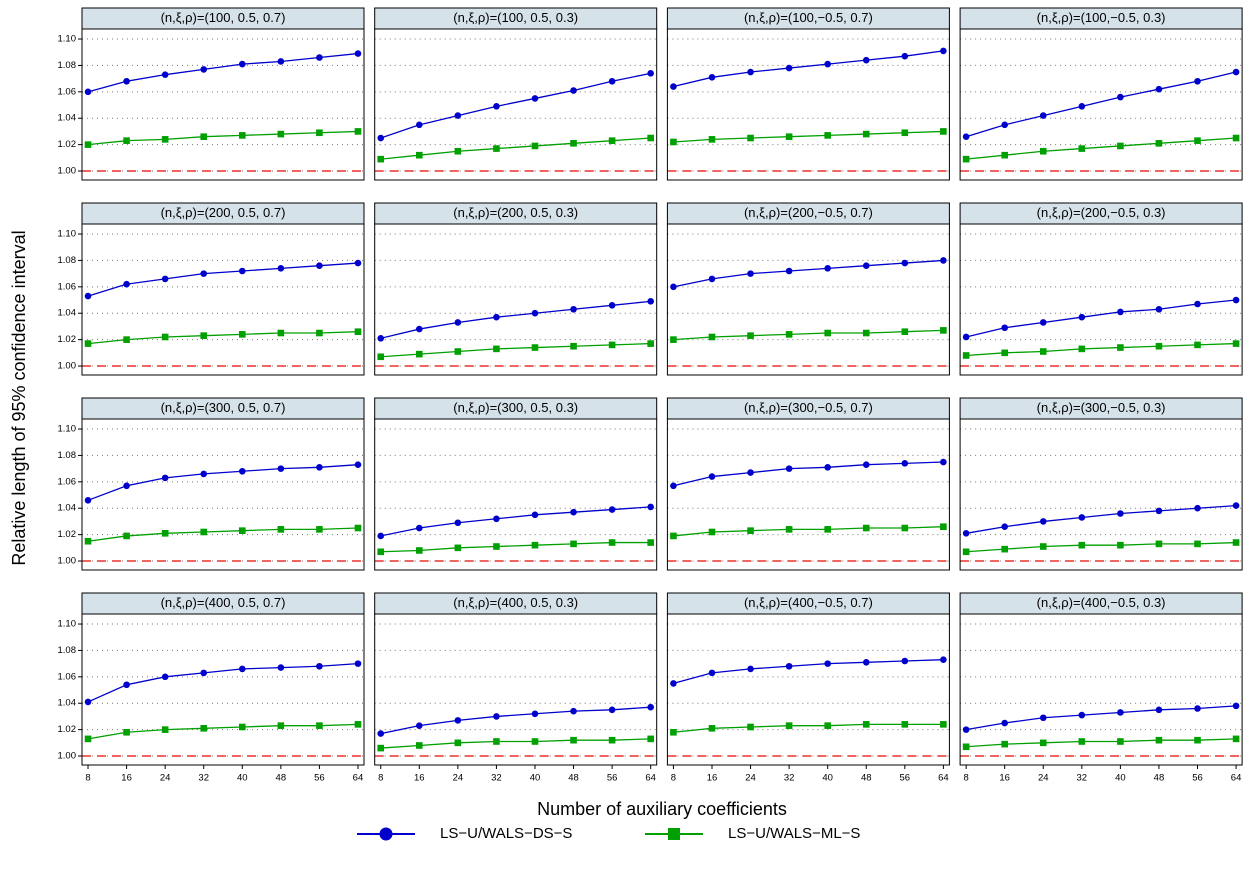  I want to click on panel-title: (n,ξ,ρ)=(300,−0.5, 0.7), so click(808, 407).